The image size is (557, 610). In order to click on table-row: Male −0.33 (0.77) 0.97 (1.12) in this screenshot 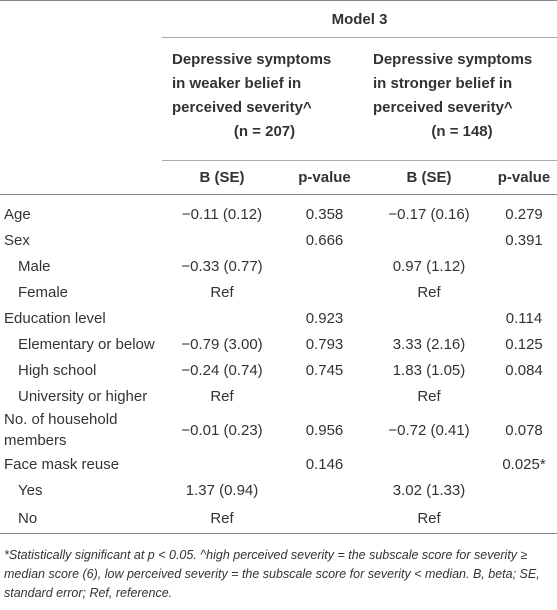, I will do `click(278, 266)`.